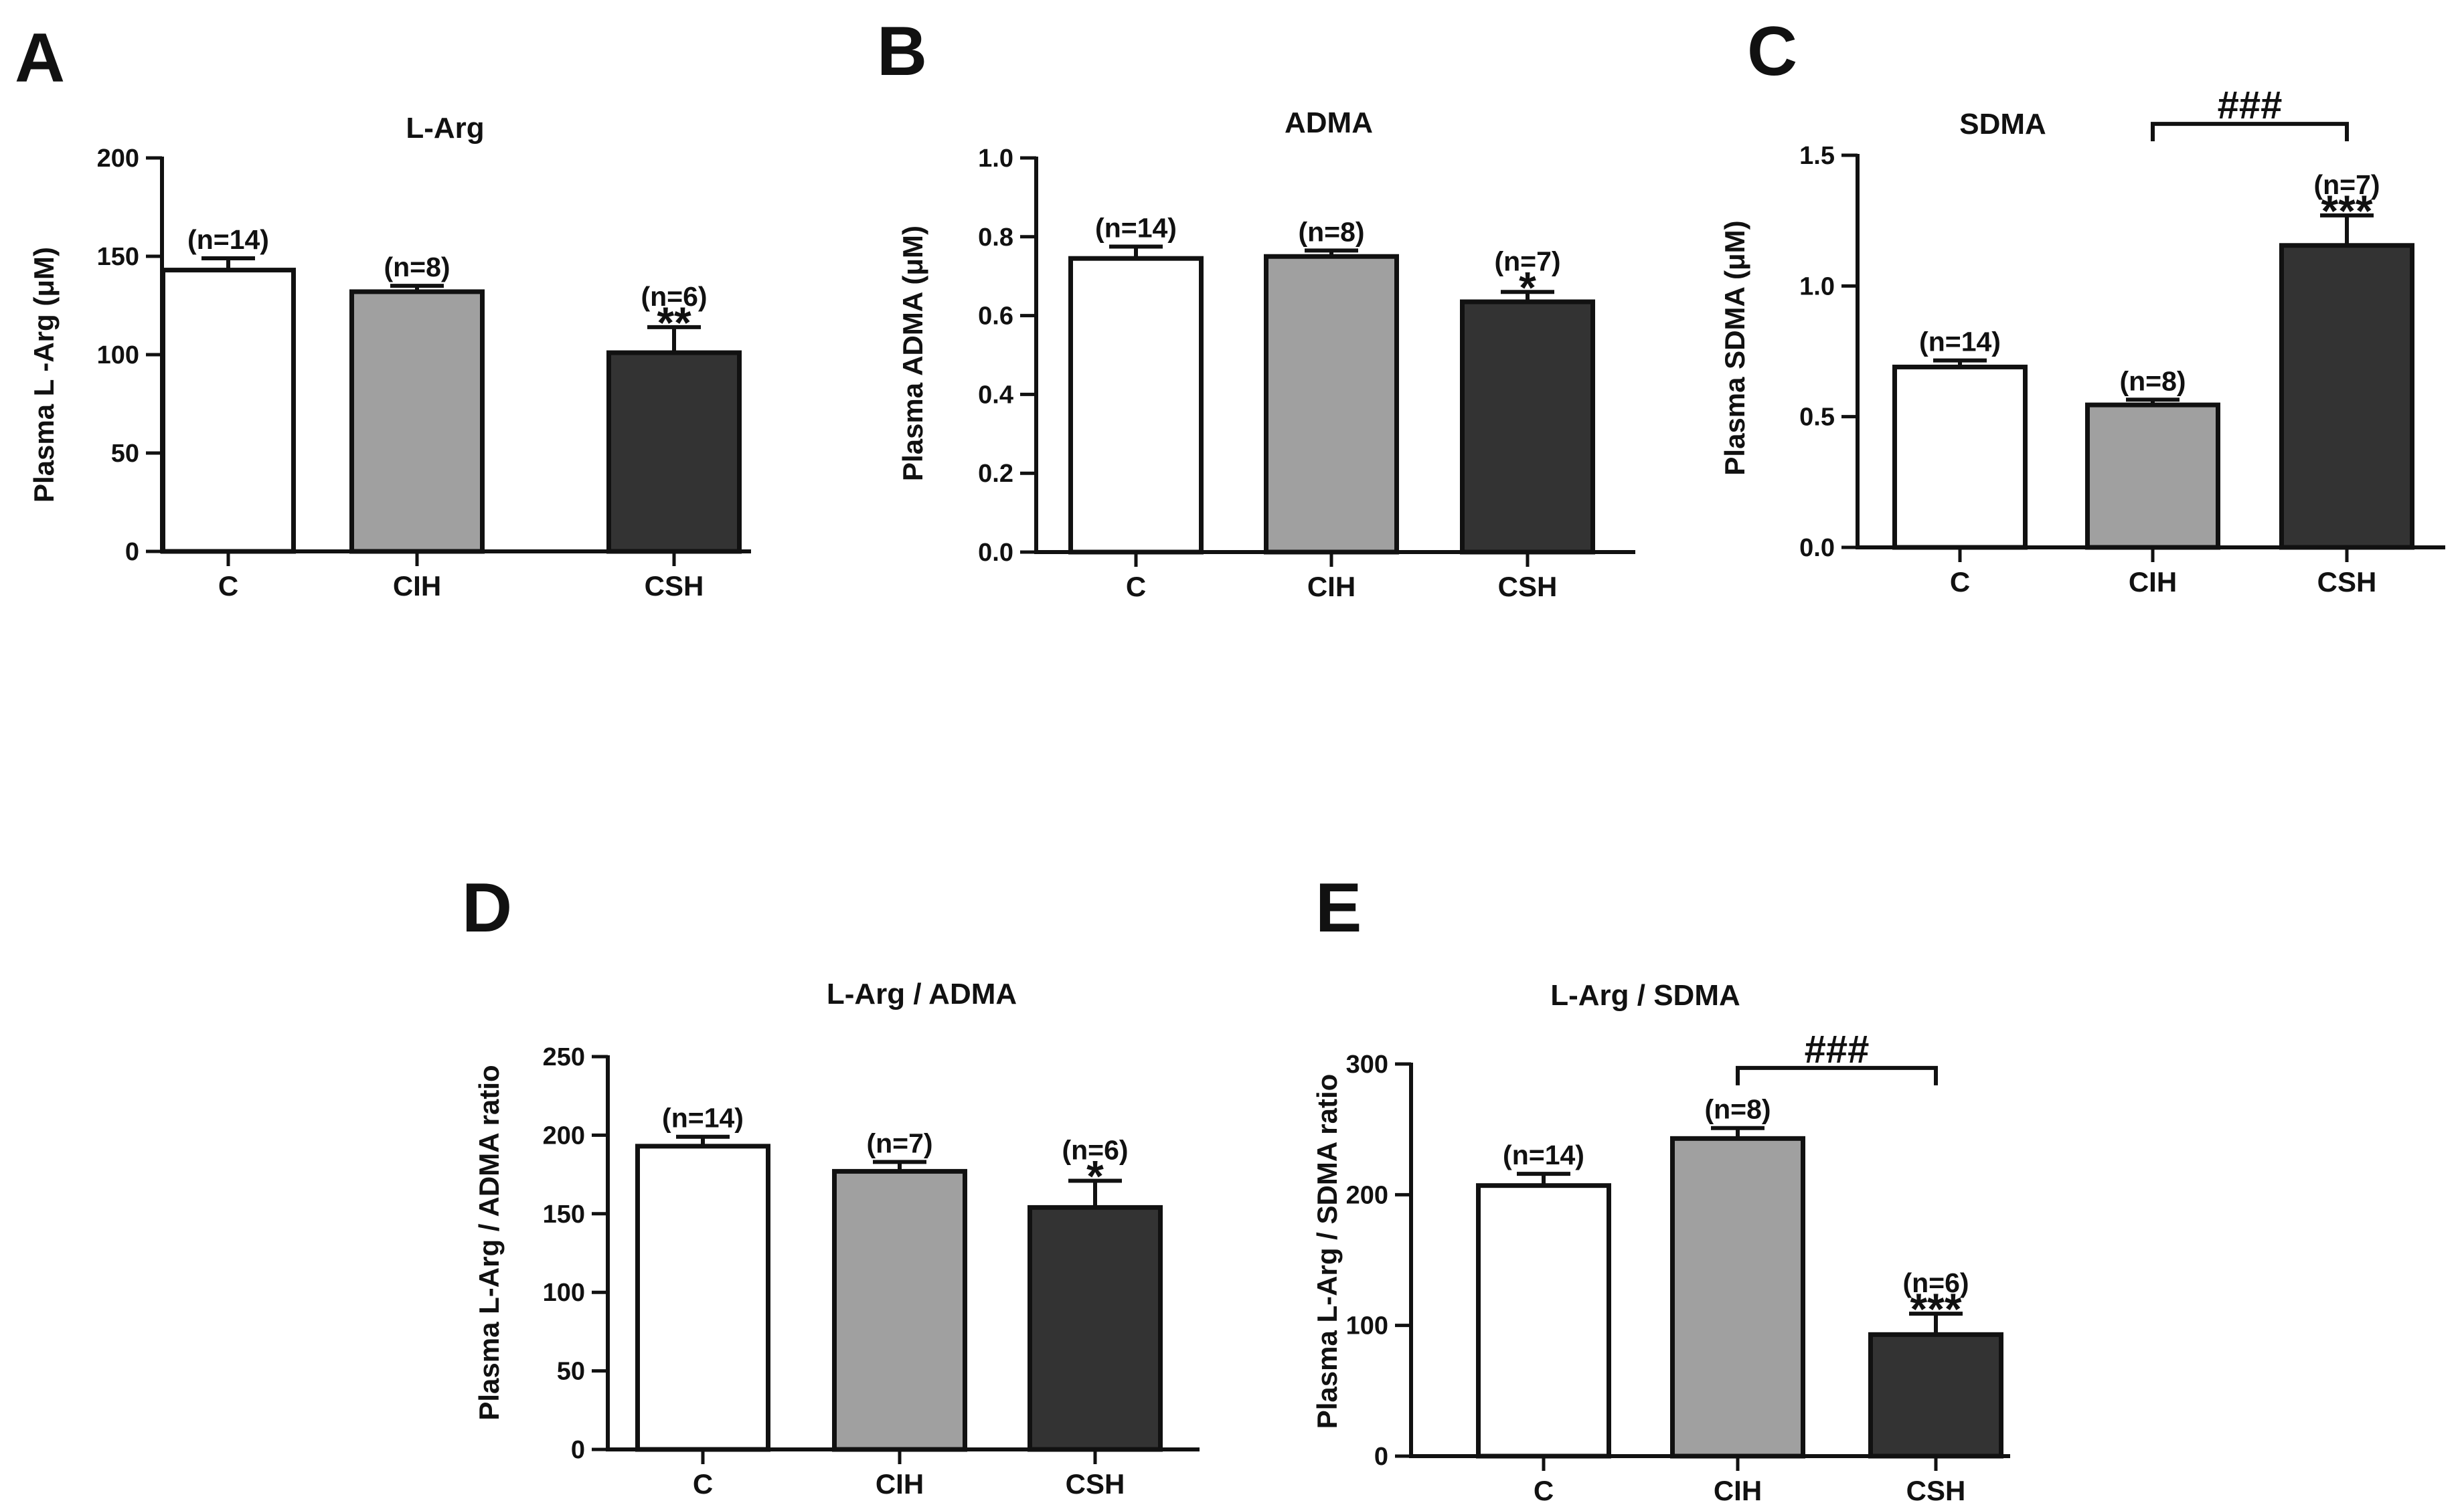 This screenshot has height=1509, width=2464. What do you see at coordinates (674, 322) in the screenshot?
I see `significance-marker: **` at bounding box center [674, 322].